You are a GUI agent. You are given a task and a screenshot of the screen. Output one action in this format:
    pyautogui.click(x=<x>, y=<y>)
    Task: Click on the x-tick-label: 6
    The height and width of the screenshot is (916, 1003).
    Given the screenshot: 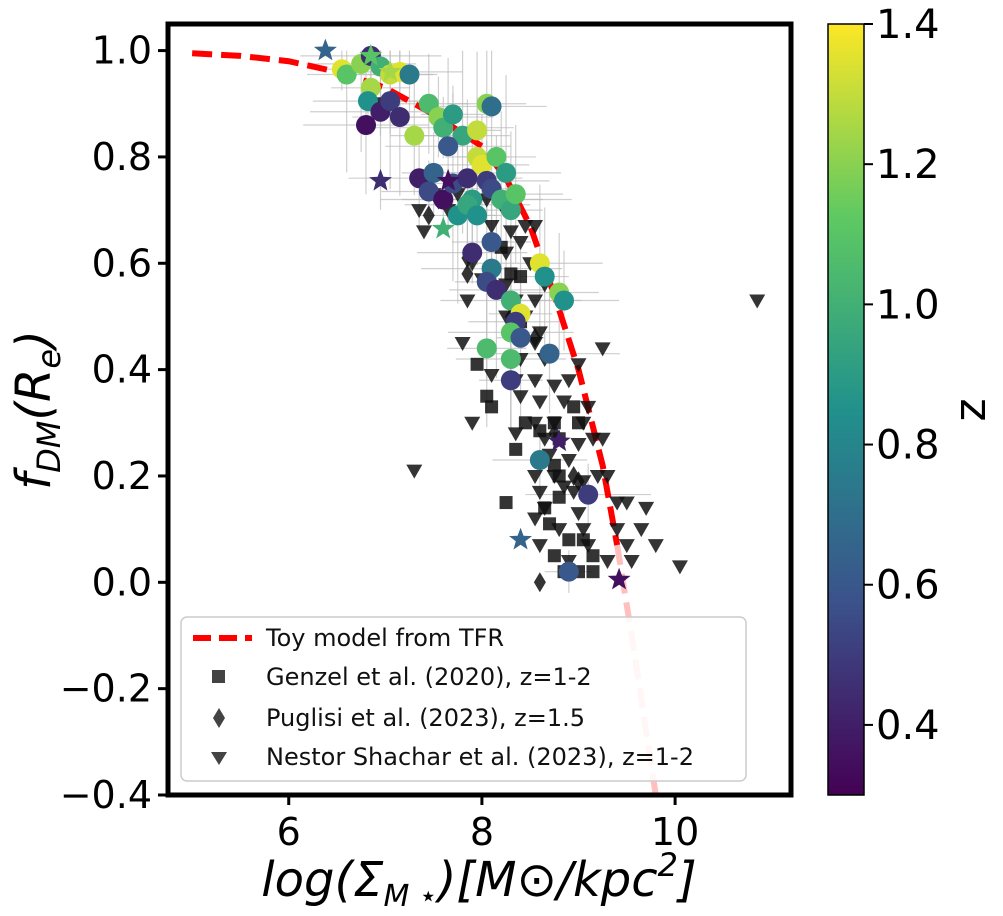 What is the action you would take?
    pyautogui.click(x=289, y=832)
    